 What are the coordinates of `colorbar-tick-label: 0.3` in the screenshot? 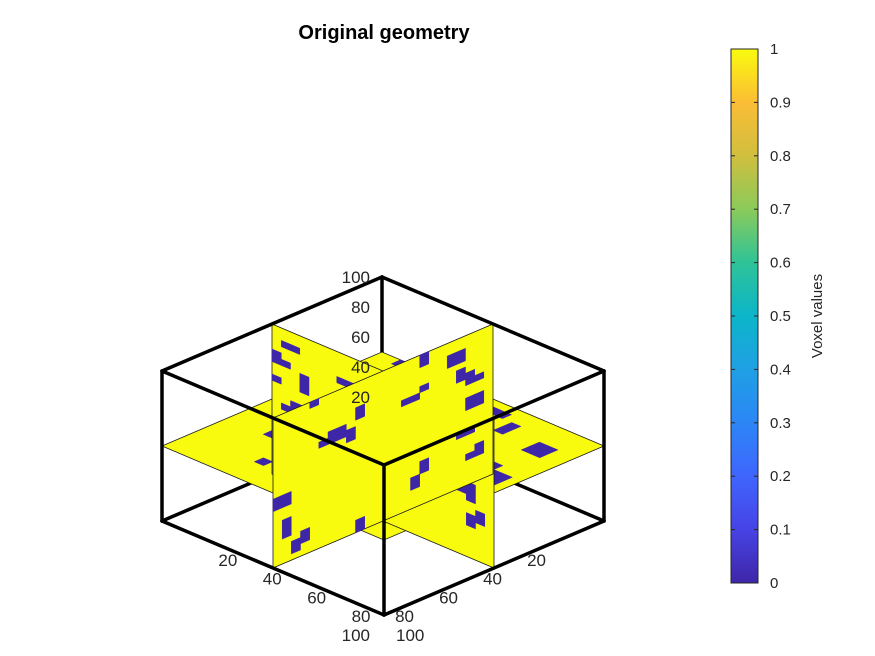 It's located at (780, 423).